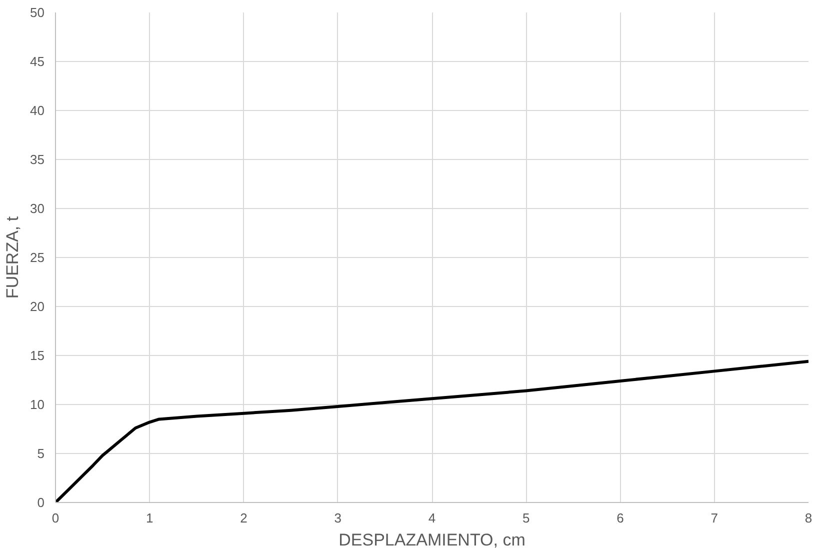 This screenshot has width=828, height=552. Describe the element at coordinates (41, 453) in the screenshot. I see `y-tick-label: 5` at that location.